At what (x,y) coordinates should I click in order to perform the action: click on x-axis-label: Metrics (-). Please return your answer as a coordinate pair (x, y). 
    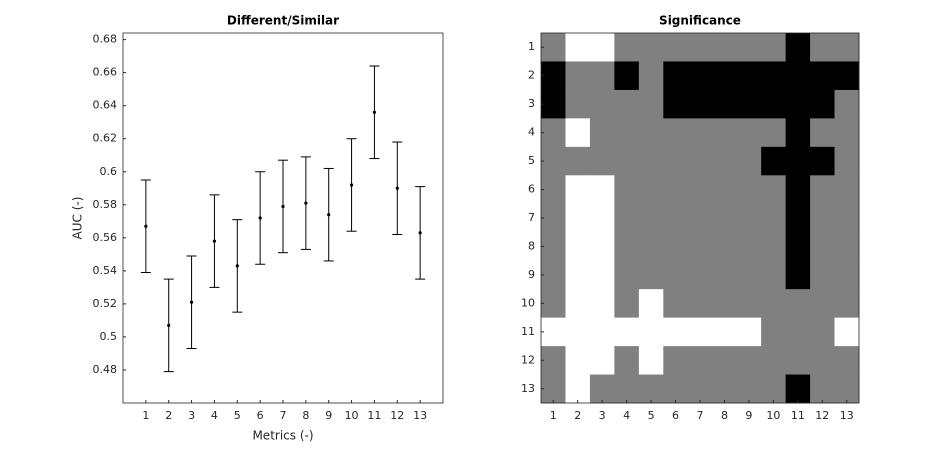
    Looking at the image, I should click on (282, 436).